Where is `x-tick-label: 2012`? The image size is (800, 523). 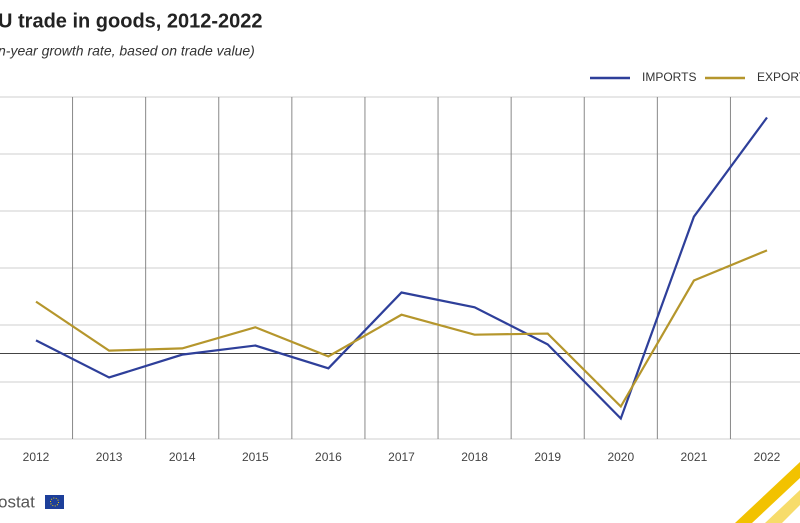 x-tick-label: 2012 is located at coordinates (36, 457).